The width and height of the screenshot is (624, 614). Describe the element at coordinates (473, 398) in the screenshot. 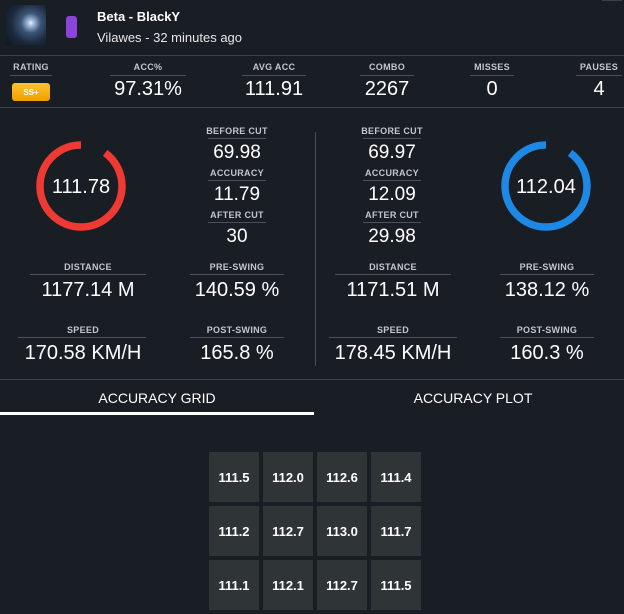

I see `tab-accuracy-plot: ACCURACY PLOT` at that location.